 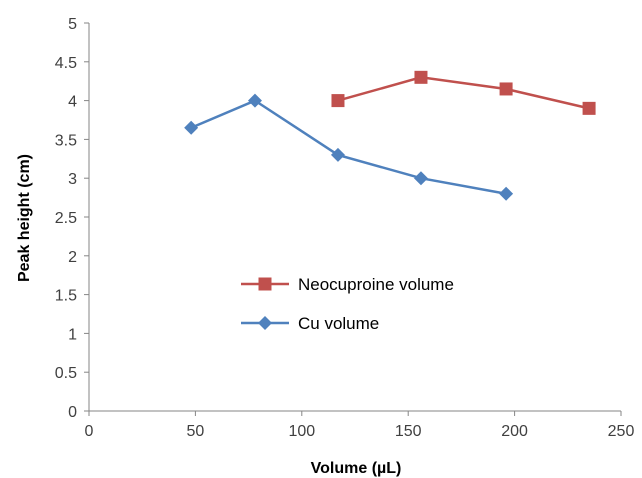 I want to click on y-tick-label: 0, so click(x=72, y=412).